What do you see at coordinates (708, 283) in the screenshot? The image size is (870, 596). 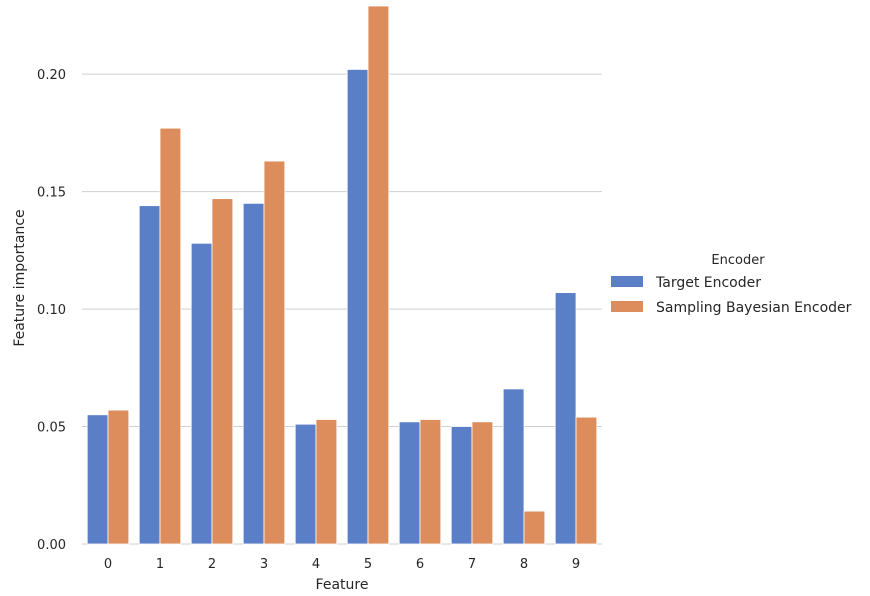 I see `legend-label-0: Target Encoder` at bounding box center [708, 283].